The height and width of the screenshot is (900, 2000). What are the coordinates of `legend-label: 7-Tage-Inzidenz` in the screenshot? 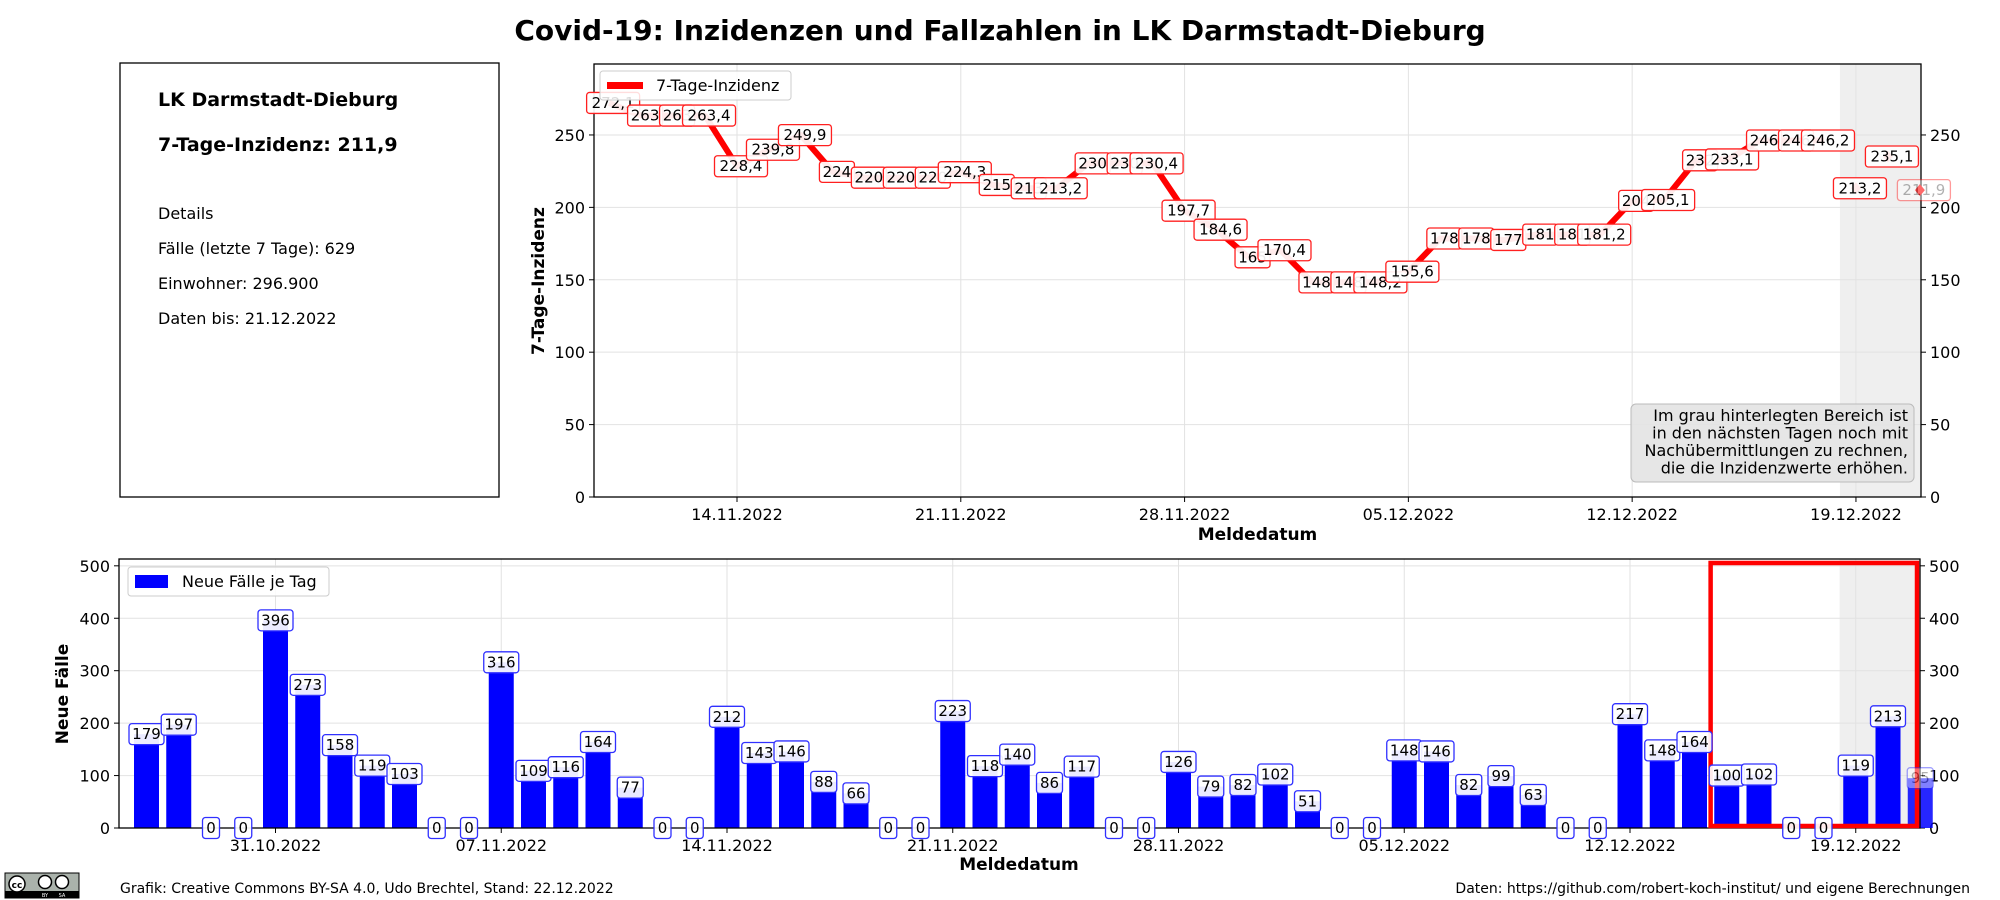 It's located at (717, 85).